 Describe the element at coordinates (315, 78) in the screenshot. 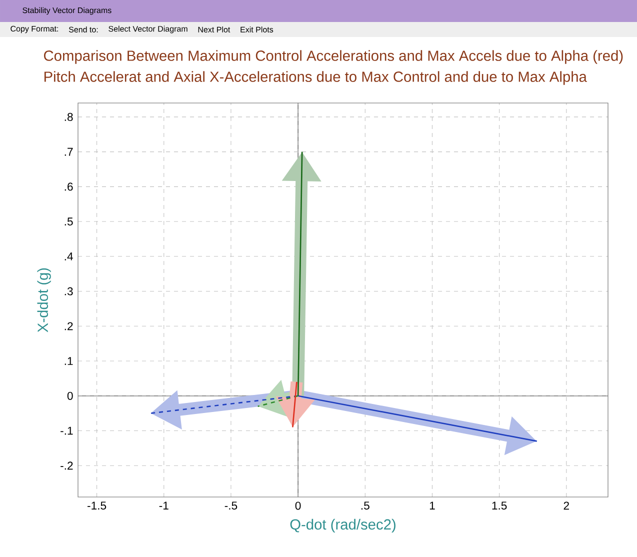

I see `chart-subtitle: Pitch Accelerat and Axial X-Accelerations due to Max Control and due to Max Alpha` at that location.